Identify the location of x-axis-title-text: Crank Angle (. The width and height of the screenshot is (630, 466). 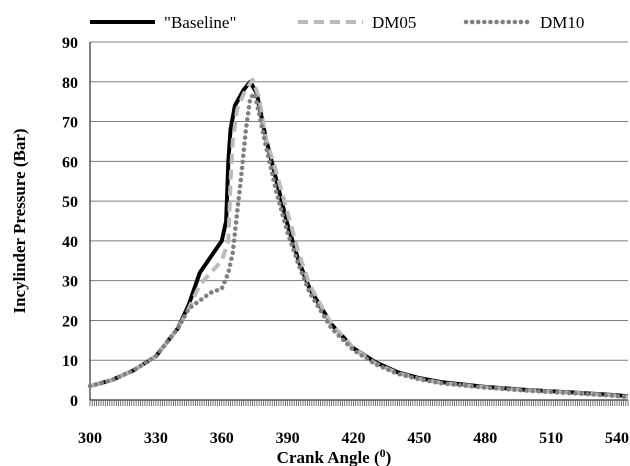
(328, 457).